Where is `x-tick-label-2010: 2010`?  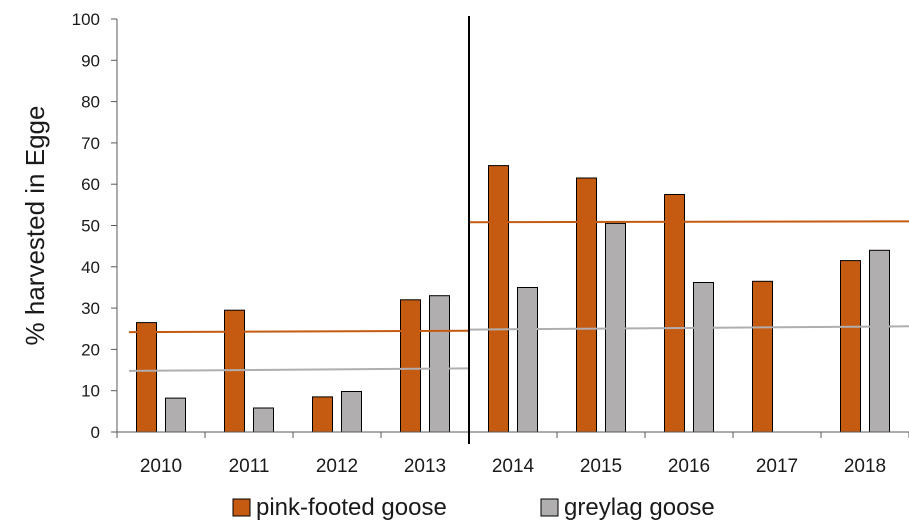
x-tick-label-2010: 2010 is located at coordinates (161, 466).